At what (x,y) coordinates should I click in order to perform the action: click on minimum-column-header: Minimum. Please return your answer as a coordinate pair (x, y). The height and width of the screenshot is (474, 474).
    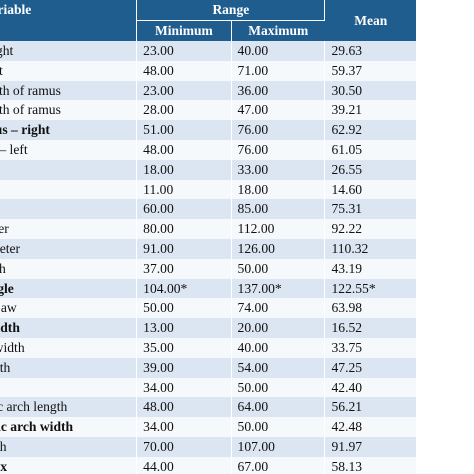
    Looking at the image, I should click on (184, 30).